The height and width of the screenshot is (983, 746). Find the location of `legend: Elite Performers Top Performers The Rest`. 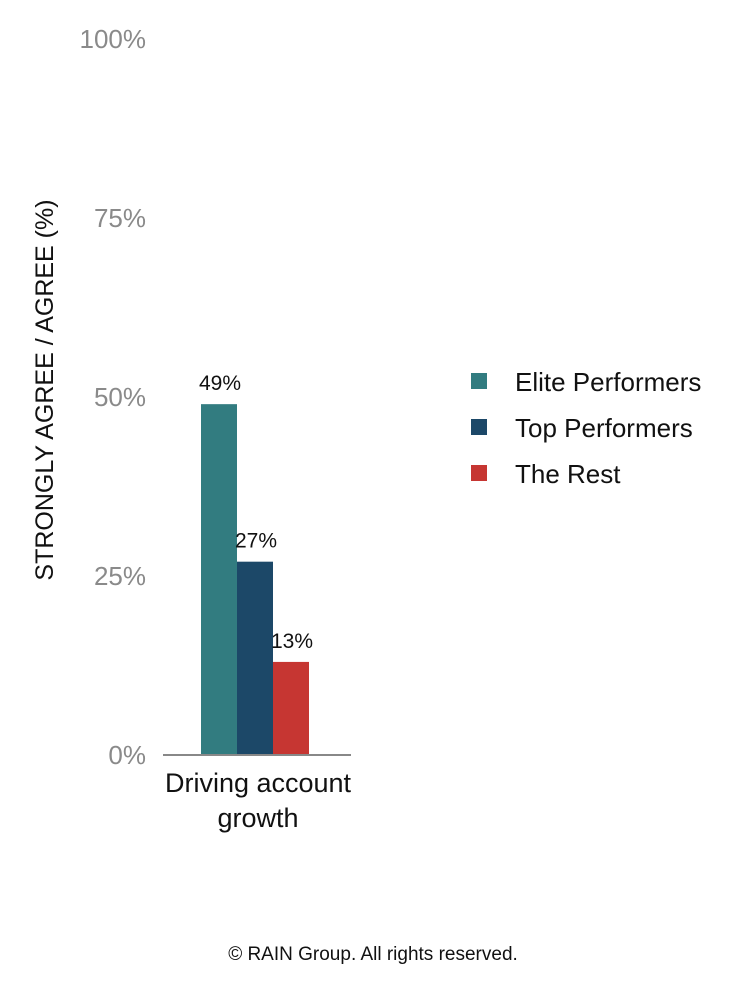

legend: Elite Performers Top Performers The Rest is located at coordinates (586, 428).